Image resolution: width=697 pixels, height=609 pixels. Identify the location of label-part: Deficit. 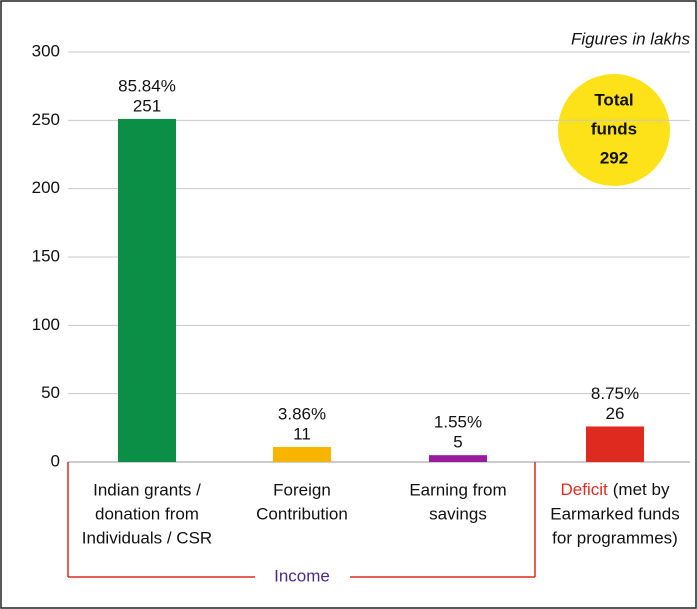
(585, 489).